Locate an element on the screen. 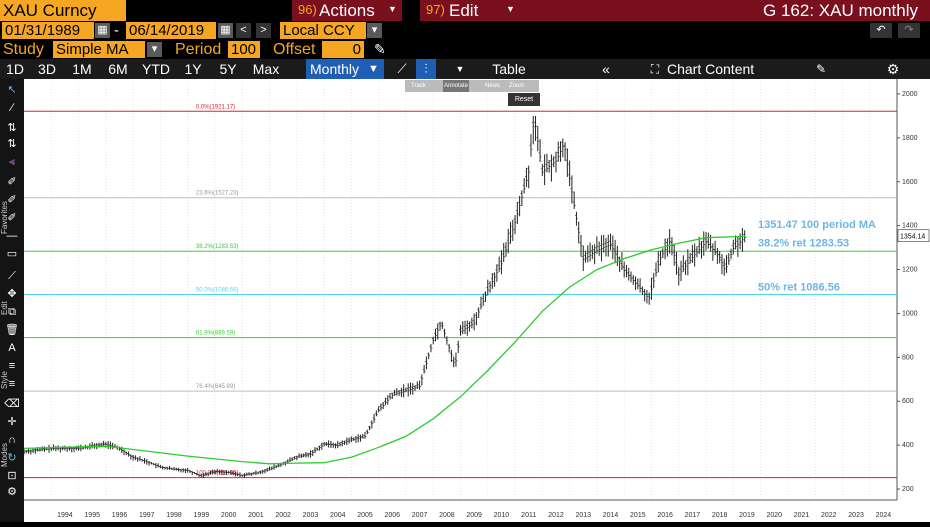  line-chart-icon: ⟋ is located at coordinates (402, 68).